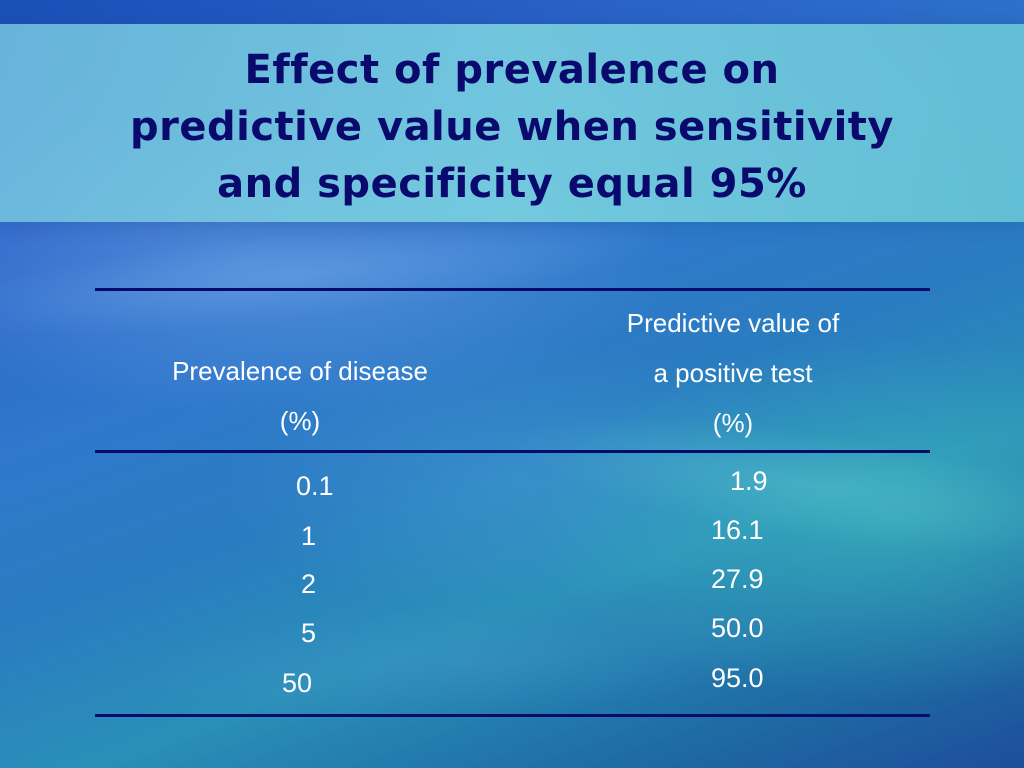  What do you see at coordinates (737, 530) in the screenshot?
I see `ppv-value: 16.1` at bounding box center [737, 530].